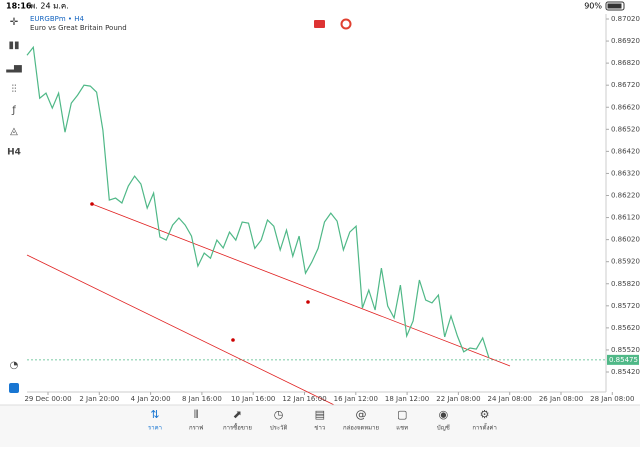 This screenshot has width=640, height=451. Describe the element at coordinates (625, 262) in the screenshot. I see `y-tick-label: 0.85920` at that location.